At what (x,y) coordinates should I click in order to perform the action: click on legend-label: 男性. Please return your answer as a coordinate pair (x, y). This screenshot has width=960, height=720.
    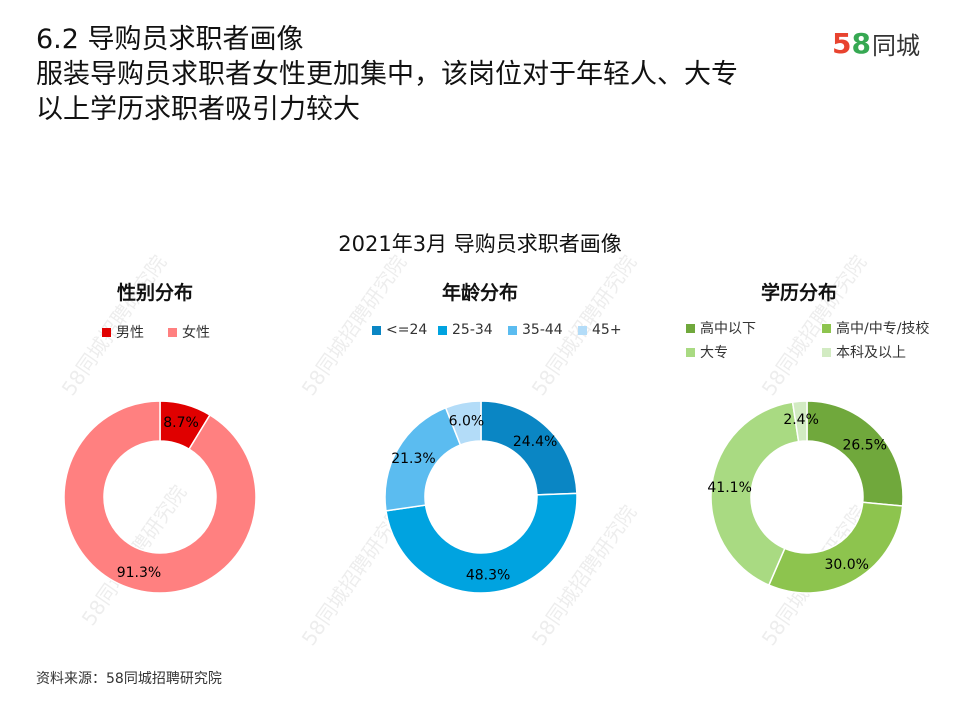
    Looking at the image, I should click on (130, 333).